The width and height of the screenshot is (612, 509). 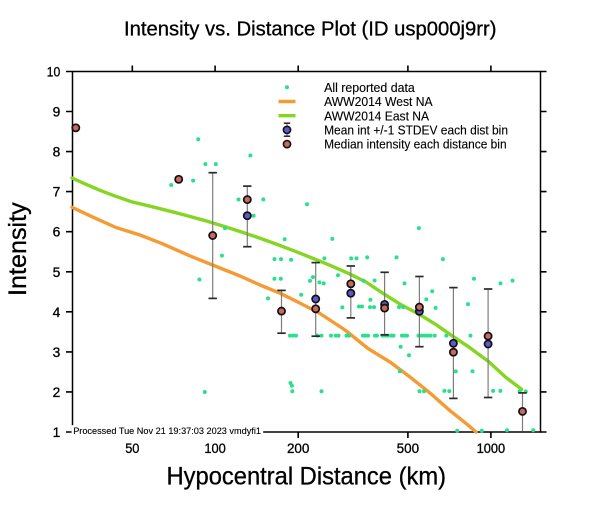 What do you see at coordinates (415, 144) in the screenshot?
I see `svg-text:Median intensity each distance: Median intensity each distance bin` at bounding box center [415, 144].